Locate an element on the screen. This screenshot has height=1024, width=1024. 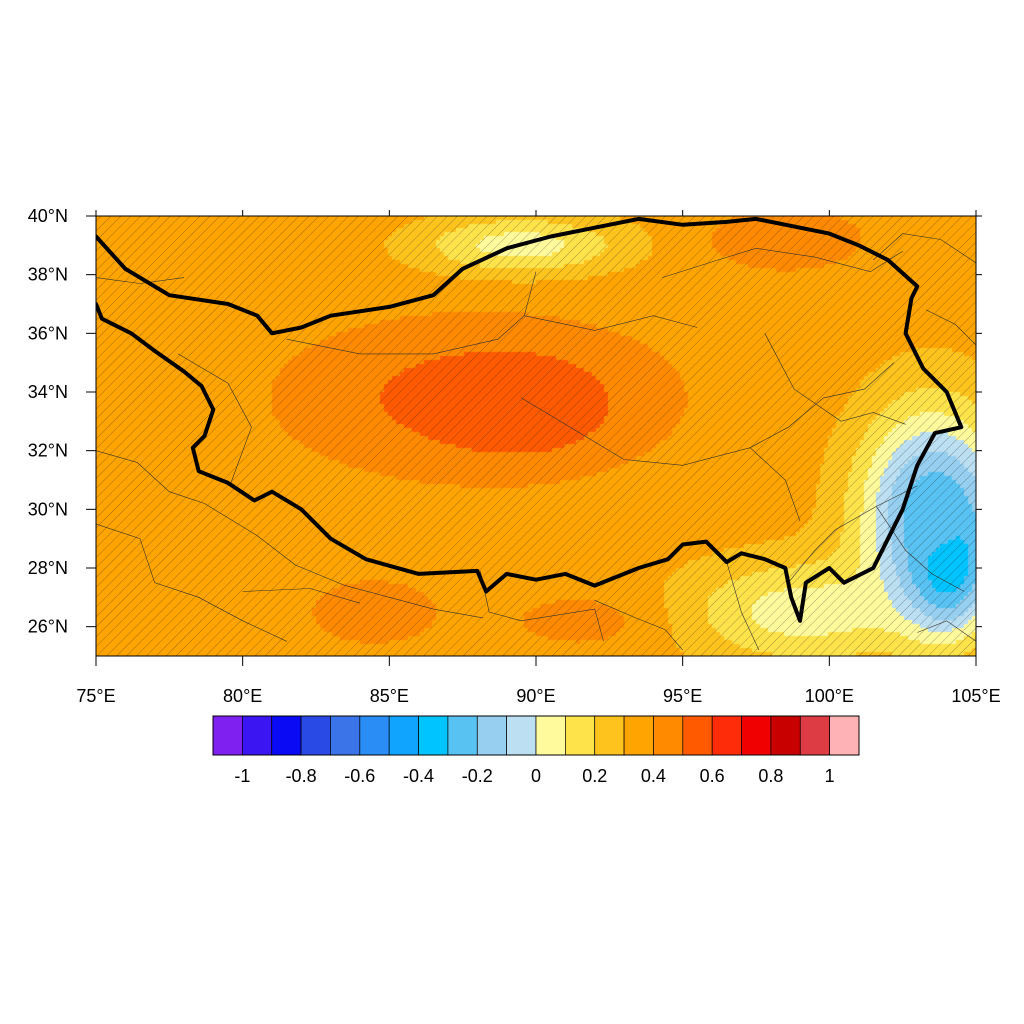
colorbar-label: -0.8 is located at coordinates (301, 776).